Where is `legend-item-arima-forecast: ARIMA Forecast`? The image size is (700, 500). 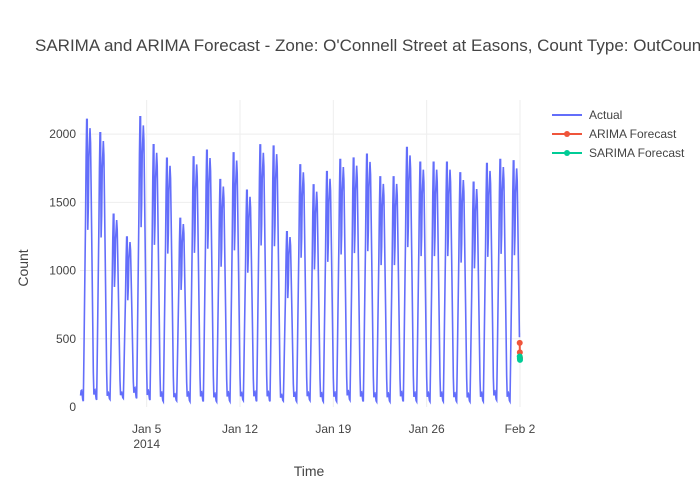 legend-item-arima-forecast: ARIMA Forecast is located at coordinates (614, 134).